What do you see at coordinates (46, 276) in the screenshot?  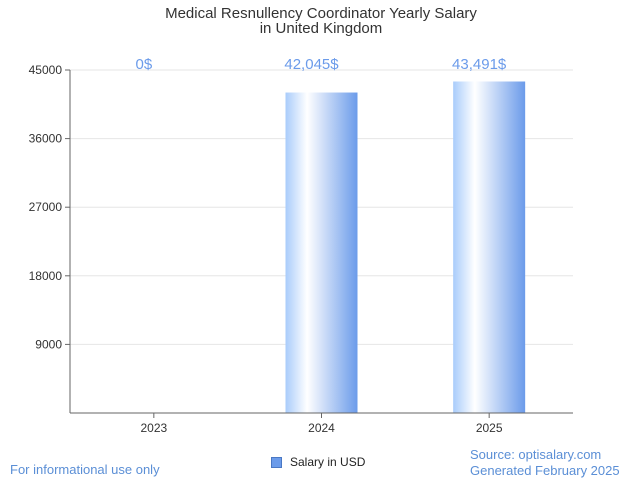 I see `y-tick-label: 18000` at bounding box center [46, 276].